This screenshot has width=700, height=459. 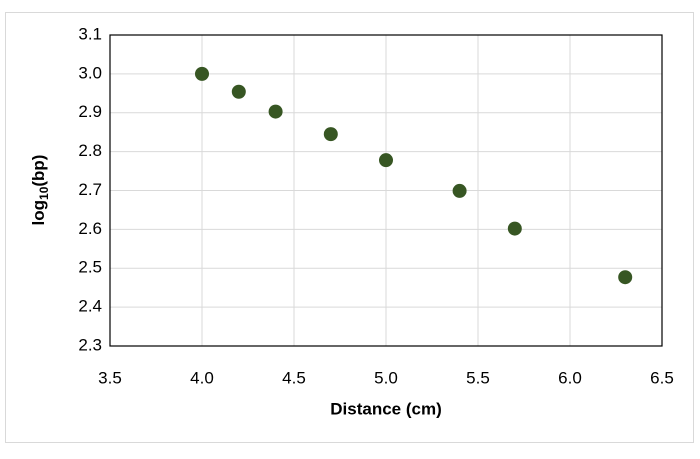 I want to click on y-axis-title-sub: 10, so click(x=44, y=193).